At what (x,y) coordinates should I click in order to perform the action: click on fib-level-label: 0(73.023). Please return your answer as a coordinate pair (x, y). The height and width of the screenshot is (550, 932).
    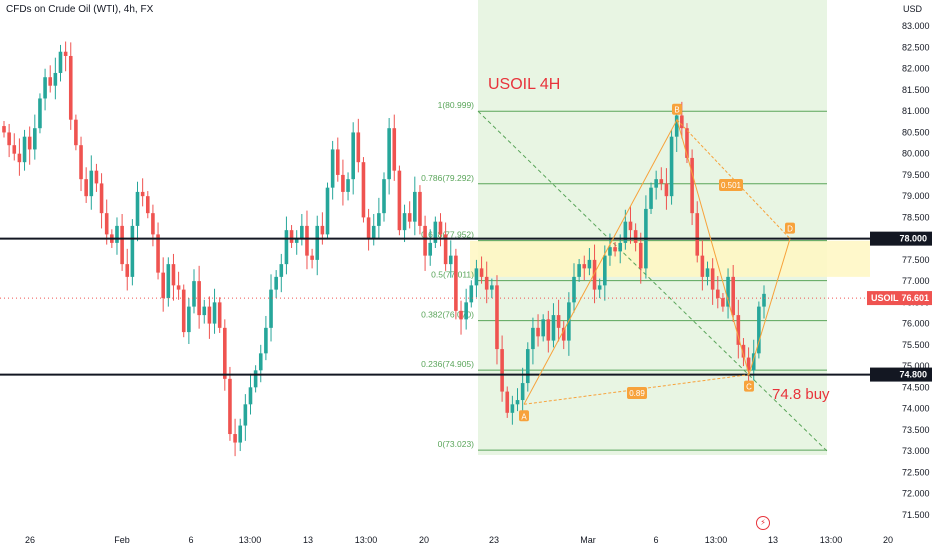
    Looking at the image, I should click on (456, 444).